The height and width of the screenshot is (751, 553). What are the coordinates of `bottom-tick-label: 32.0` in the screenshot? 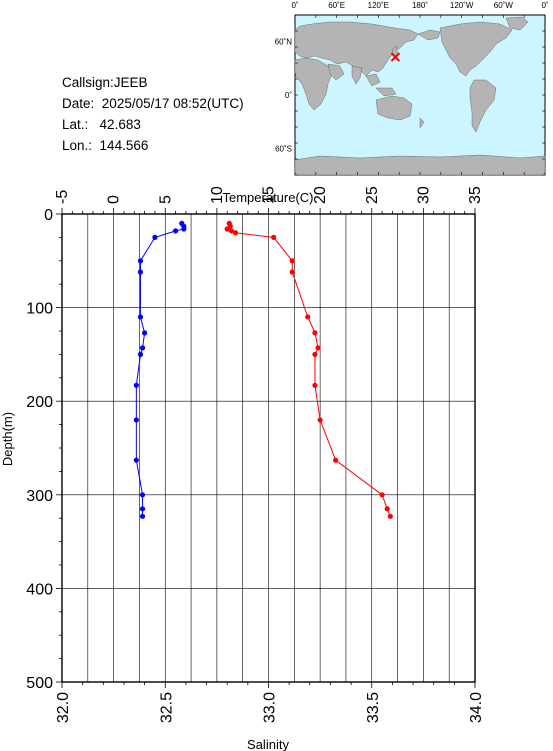 It's located at (63, 707).